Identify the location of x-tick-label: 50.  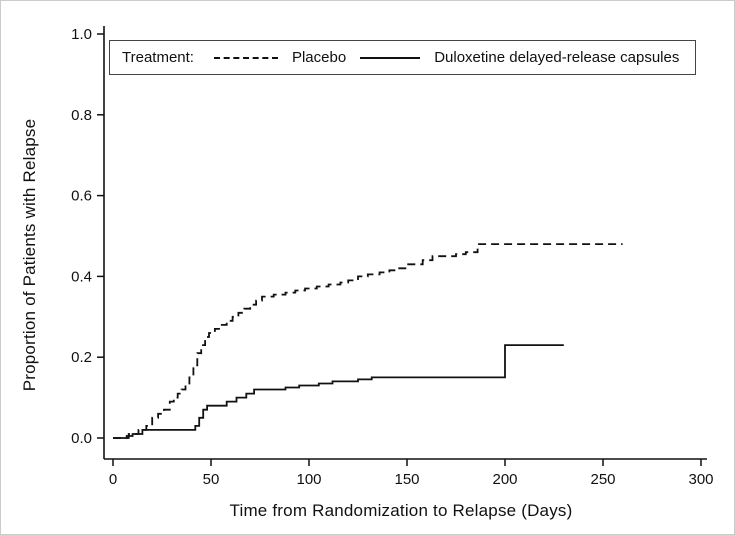
(211, 479).